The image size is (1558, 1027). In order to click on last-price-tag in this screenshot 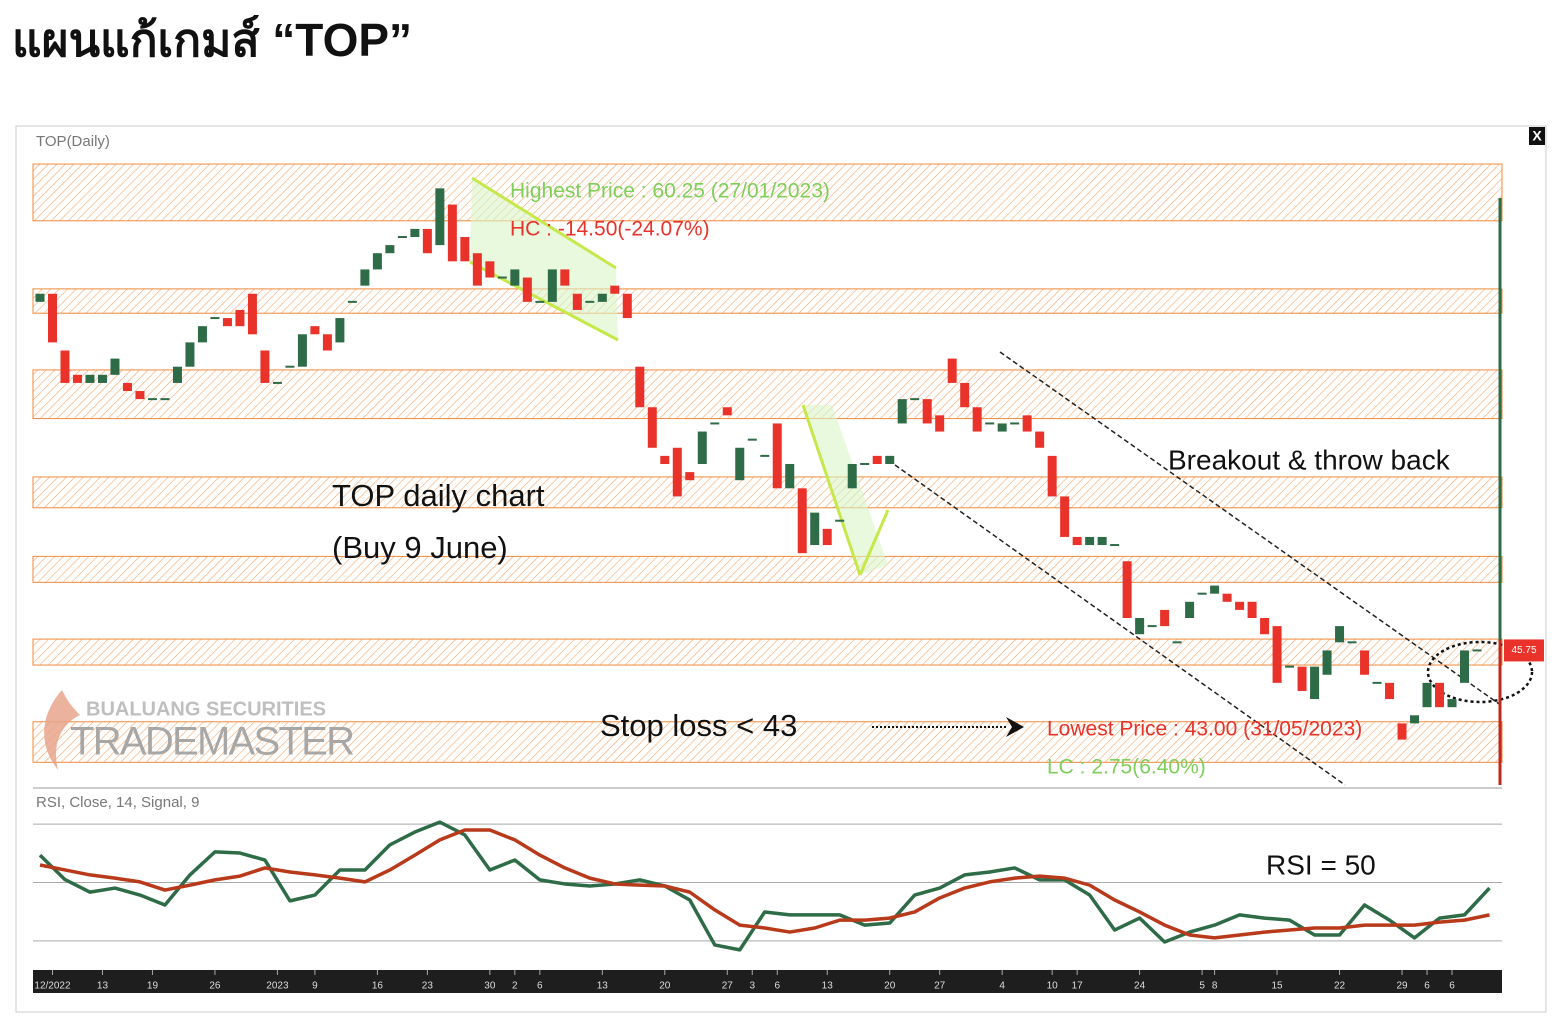, I will do `click(1524, 650)`.